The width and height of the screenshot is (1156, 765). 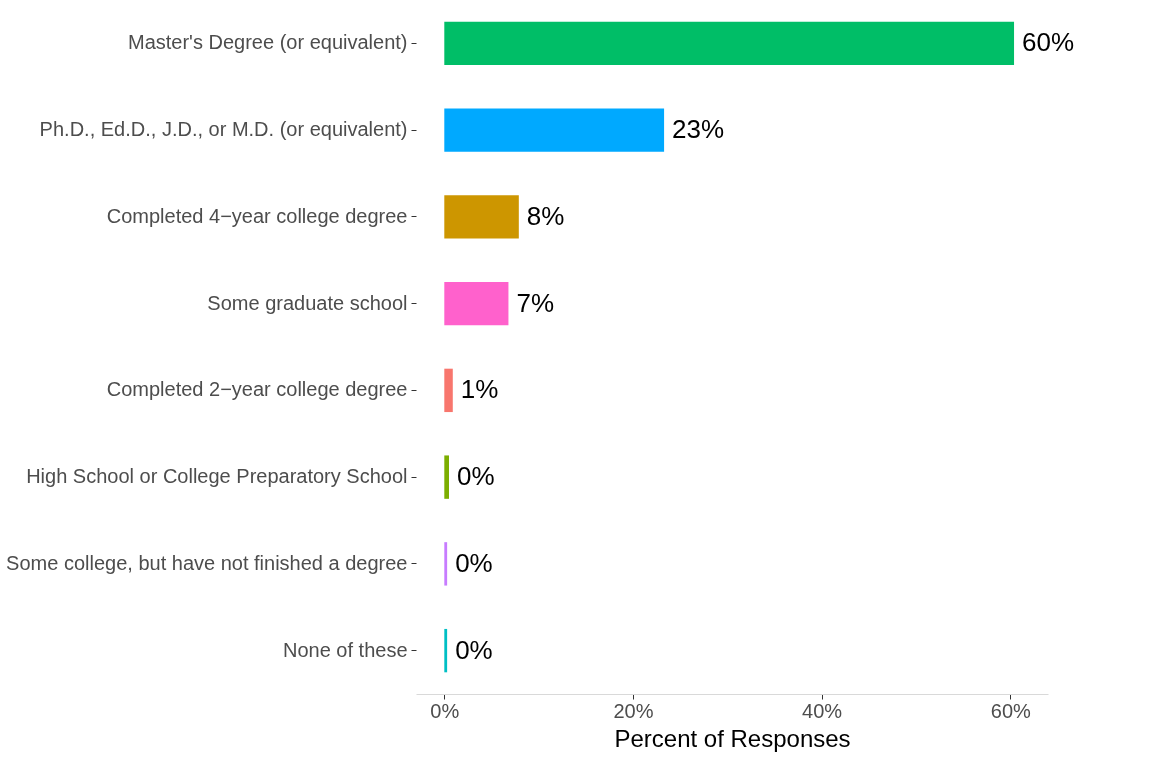 What do you see at coordinates (307, 302) in the screenshot?
I see `y-tick-label: Some graduate school` at bounding box center [307, 302].